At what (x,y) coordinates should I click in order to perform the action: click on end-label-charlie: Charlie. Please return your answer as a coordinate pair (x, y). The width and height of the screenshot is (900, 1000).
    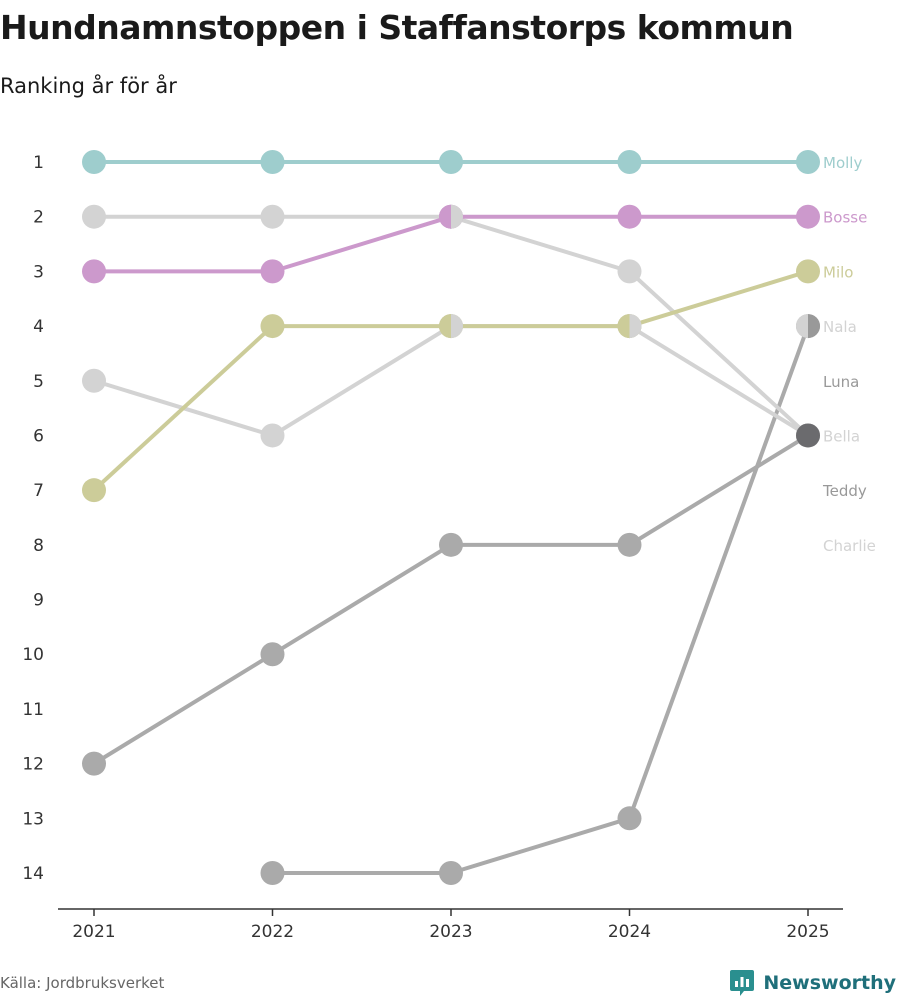
    Looking at the image, I should click on (849, 546).